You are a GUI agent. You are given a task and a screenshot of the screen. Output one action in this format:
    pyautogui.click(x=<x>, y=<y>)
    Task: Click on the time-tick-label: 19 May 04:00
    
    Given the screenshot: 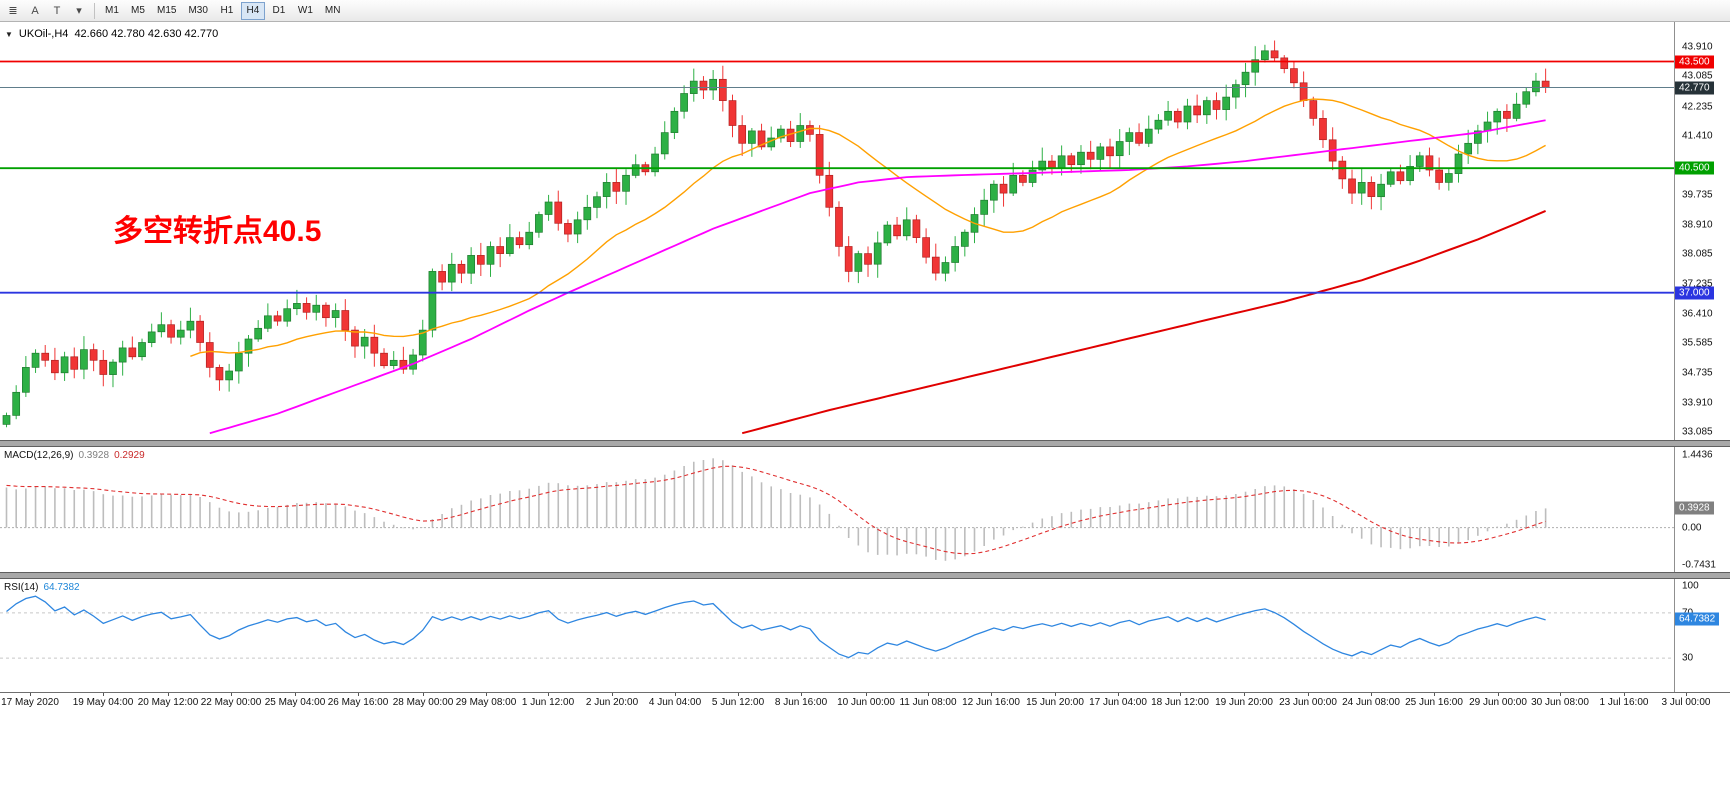 What is the action you would take?
    pyautogui.click(x=103, y=702)
    